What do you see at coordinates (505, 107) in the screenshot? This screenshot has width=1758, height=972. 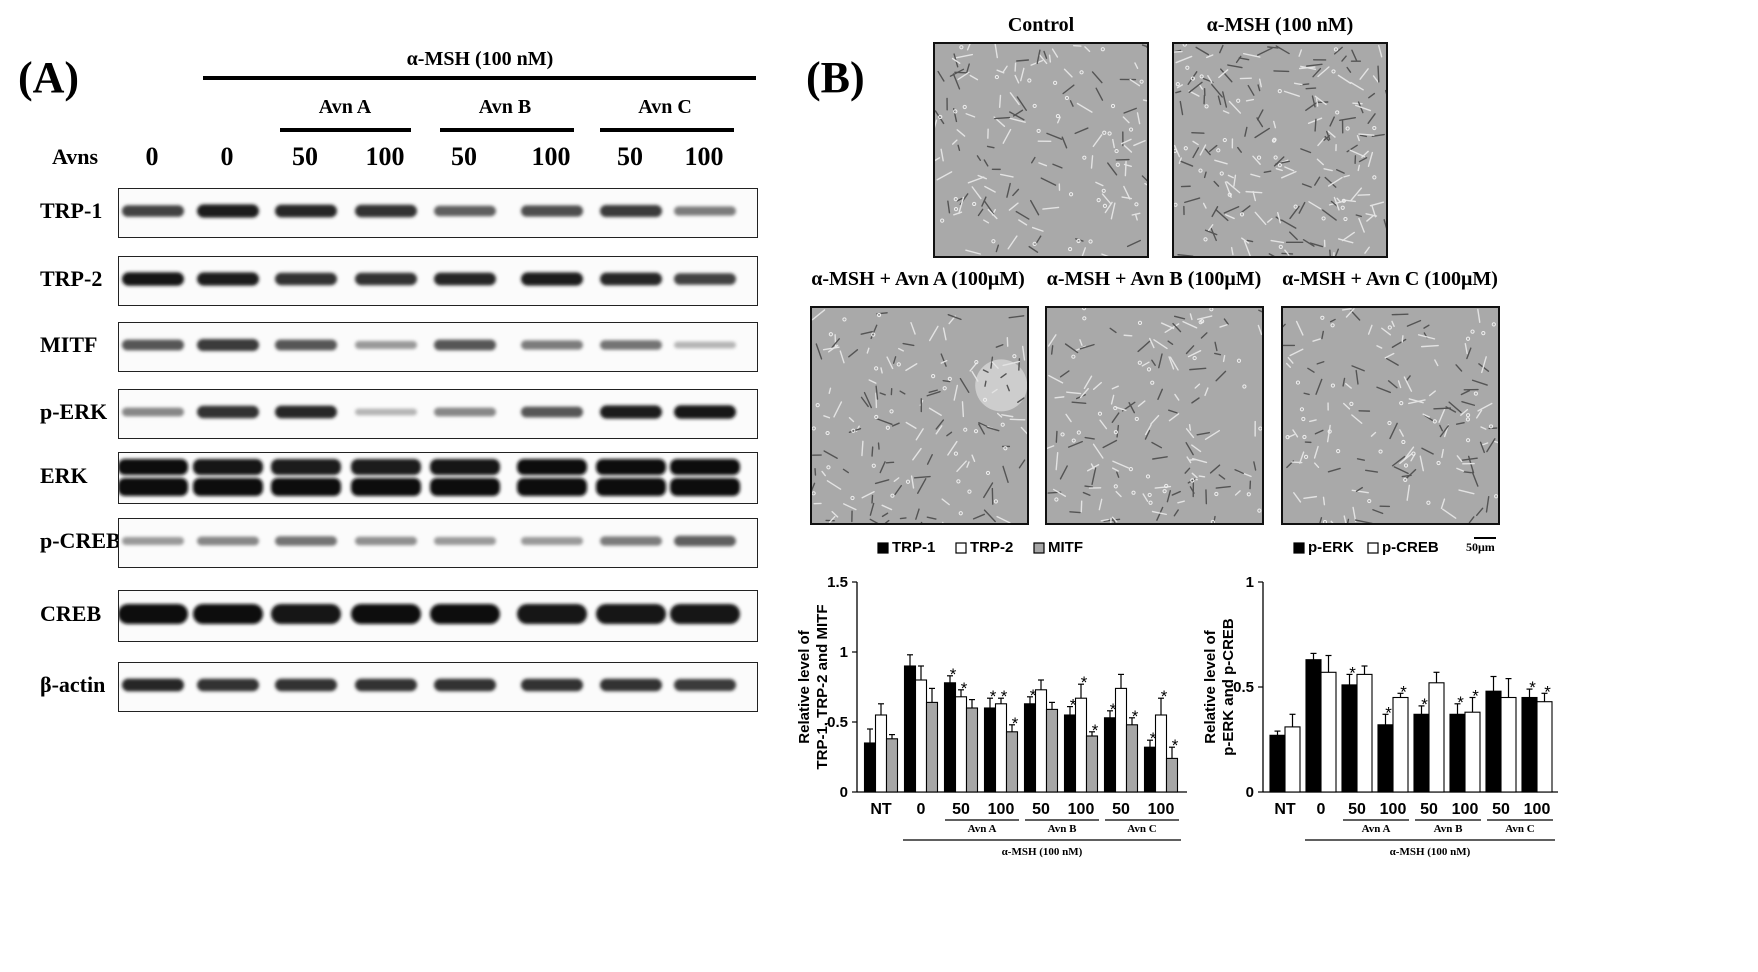 I see `group-header-avn-b: Avn B` at bounding box center [505, 107].